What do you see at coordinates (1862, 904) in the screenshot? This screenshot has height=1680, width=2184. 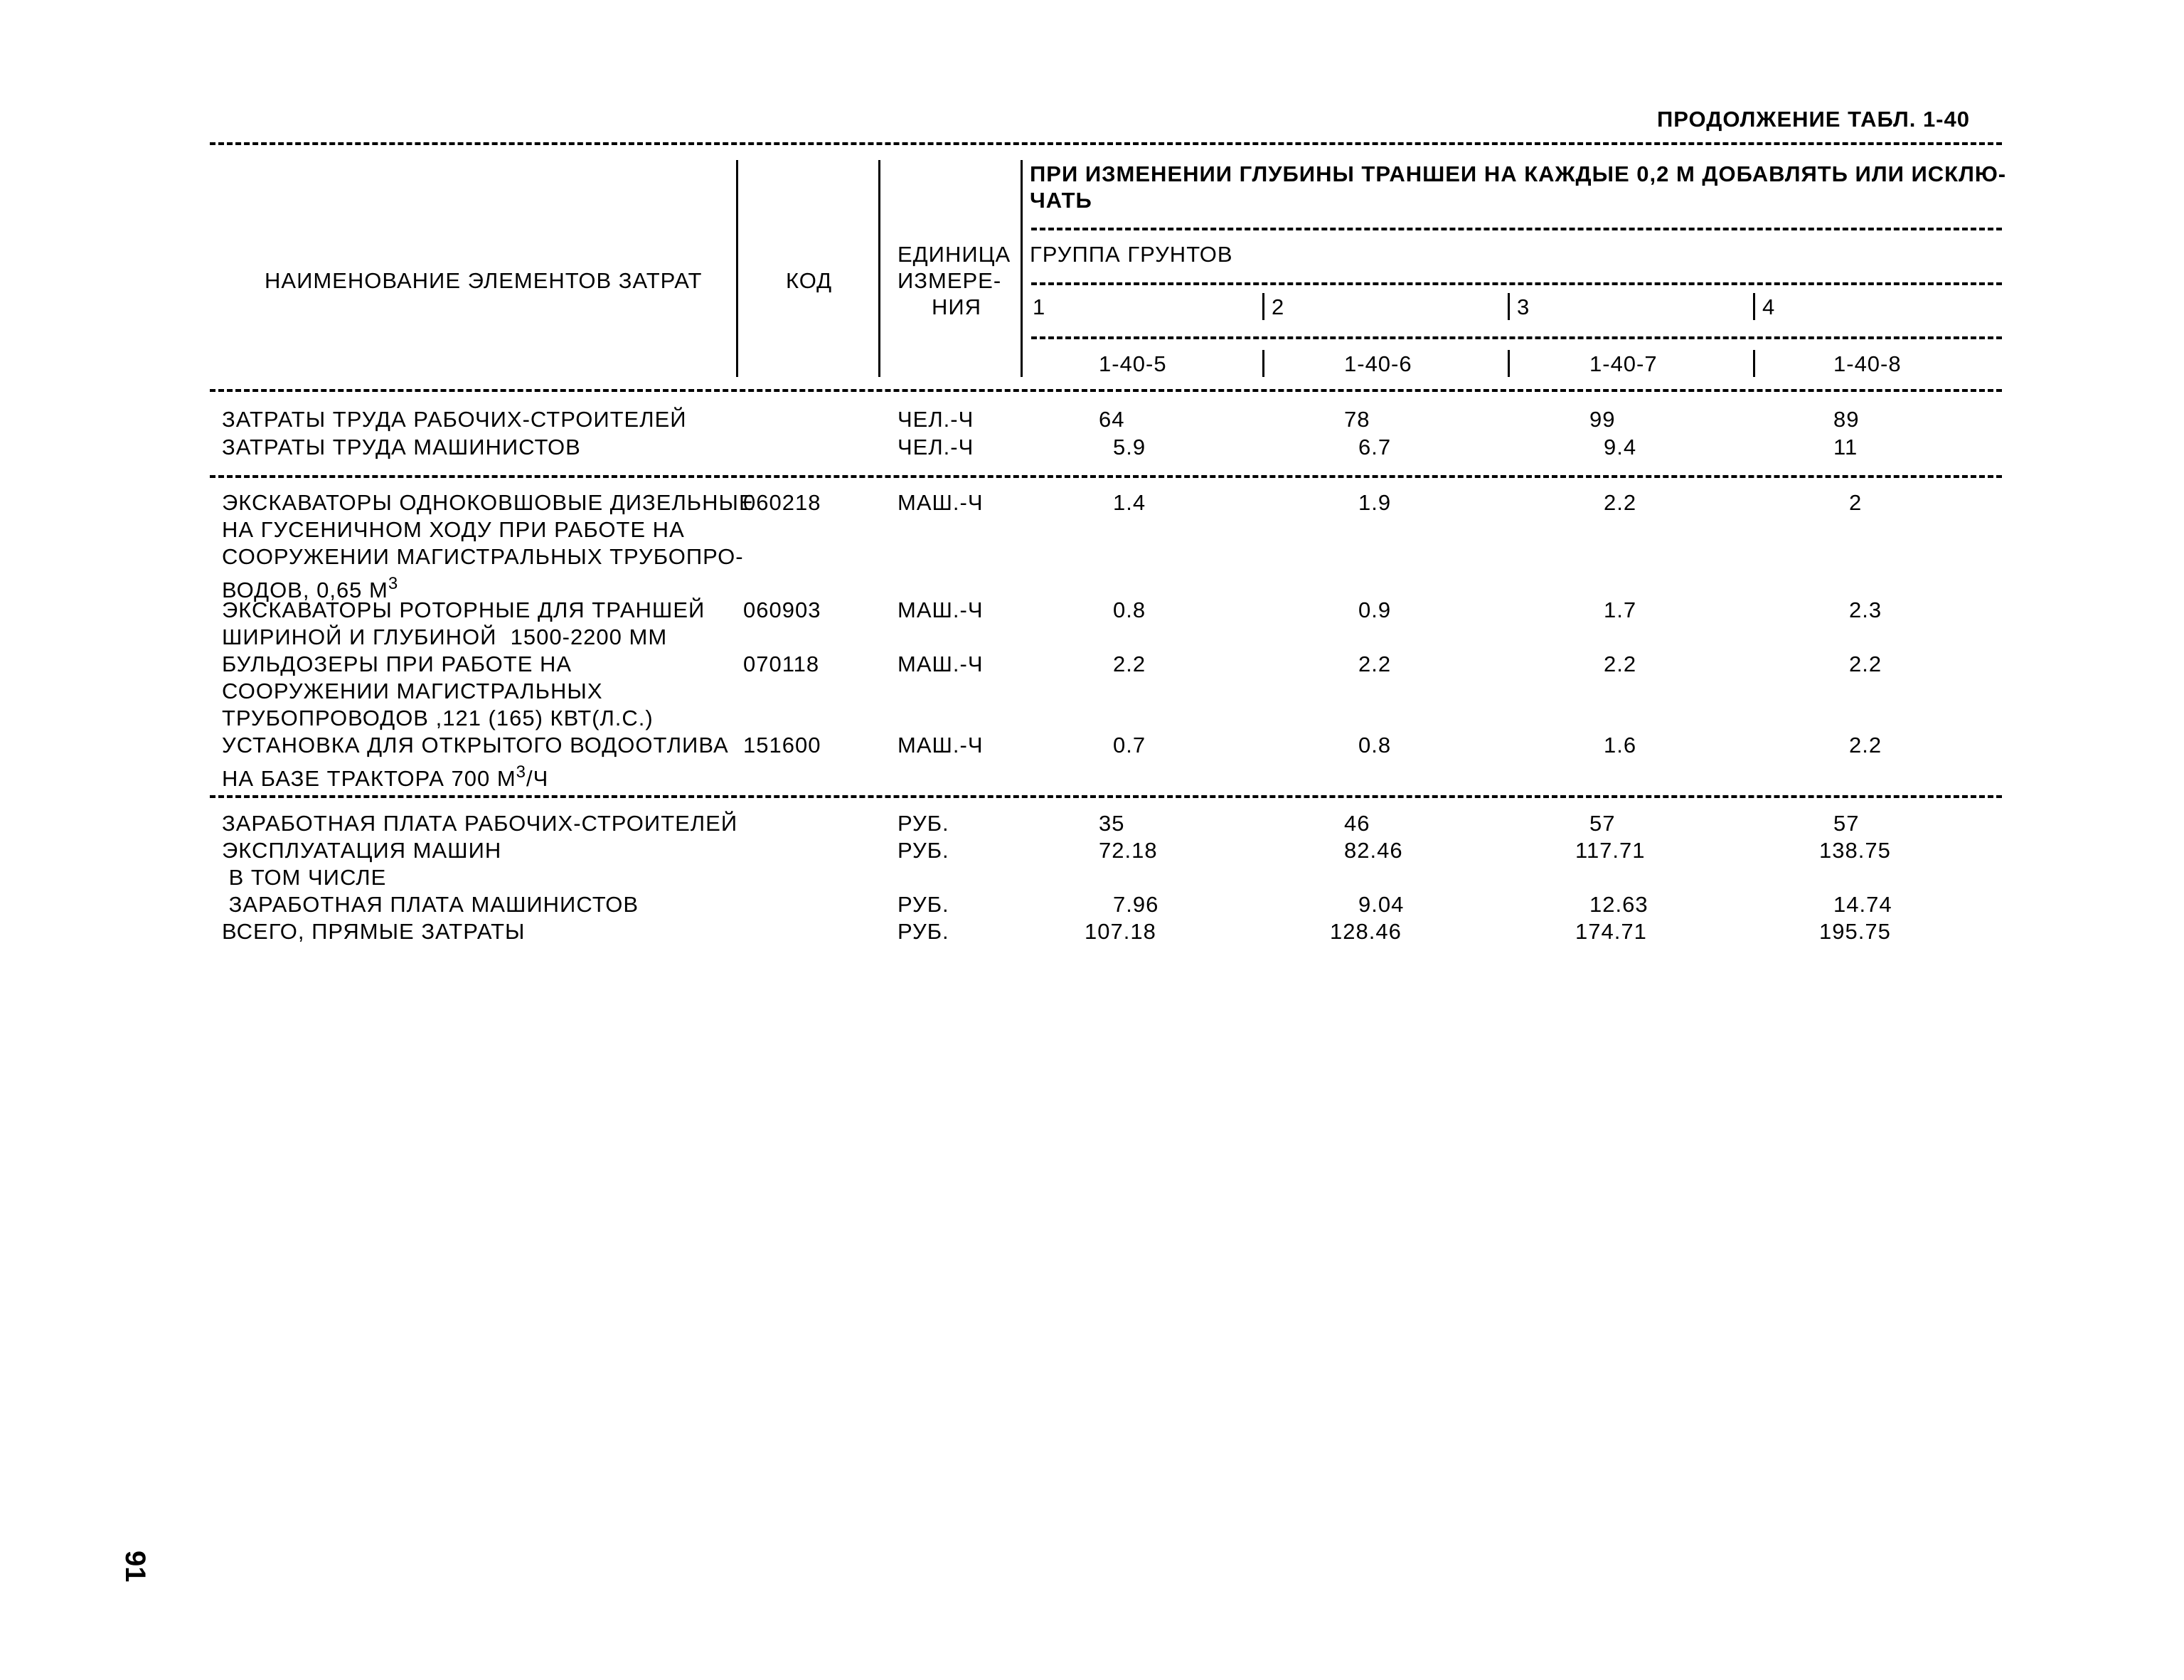 I see `totals-4-v4: 14.74` at bounding box center [1862, 904].